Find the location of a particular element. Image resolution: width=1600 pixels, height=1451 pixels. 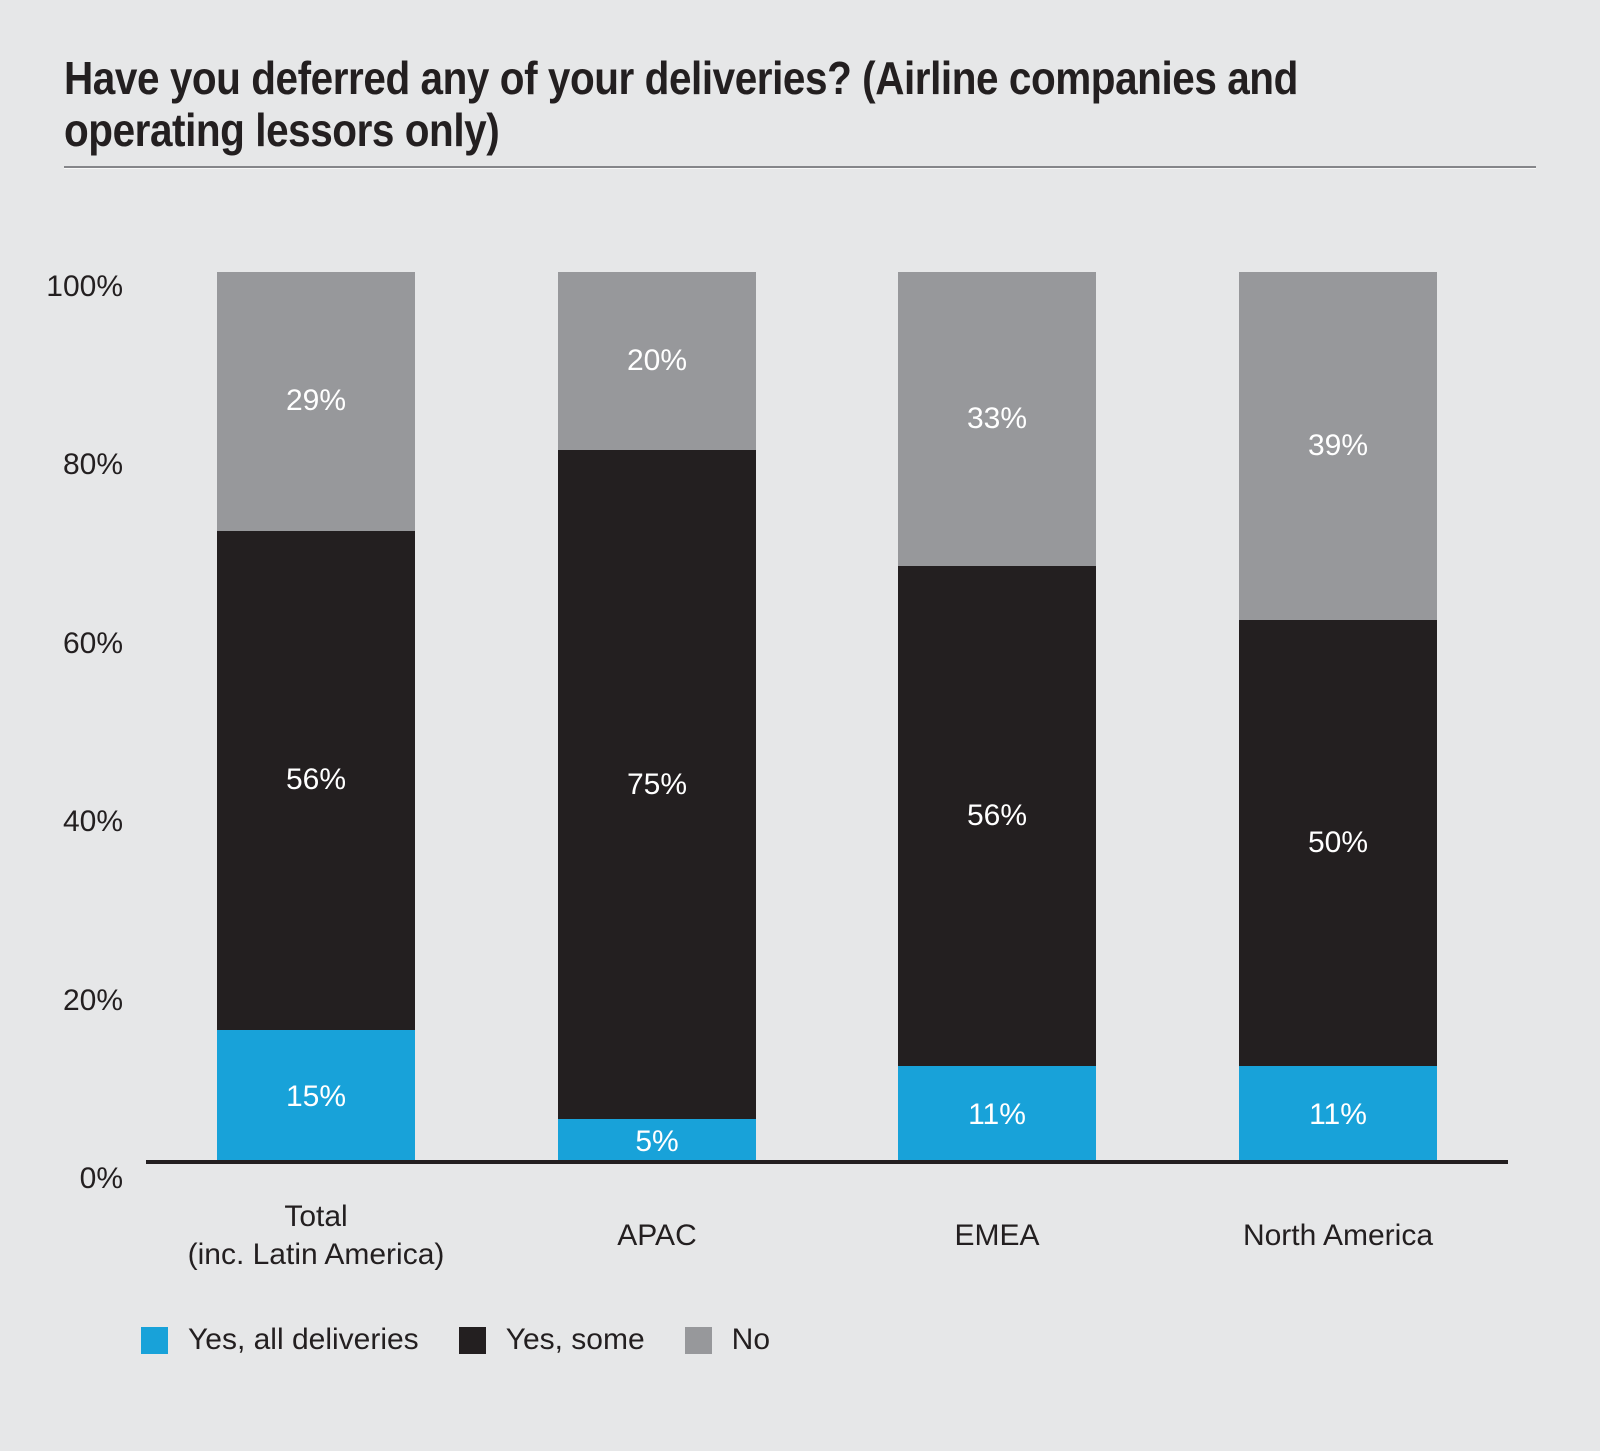

segment-value-label: 5% is located at coordinates (657, 1141).